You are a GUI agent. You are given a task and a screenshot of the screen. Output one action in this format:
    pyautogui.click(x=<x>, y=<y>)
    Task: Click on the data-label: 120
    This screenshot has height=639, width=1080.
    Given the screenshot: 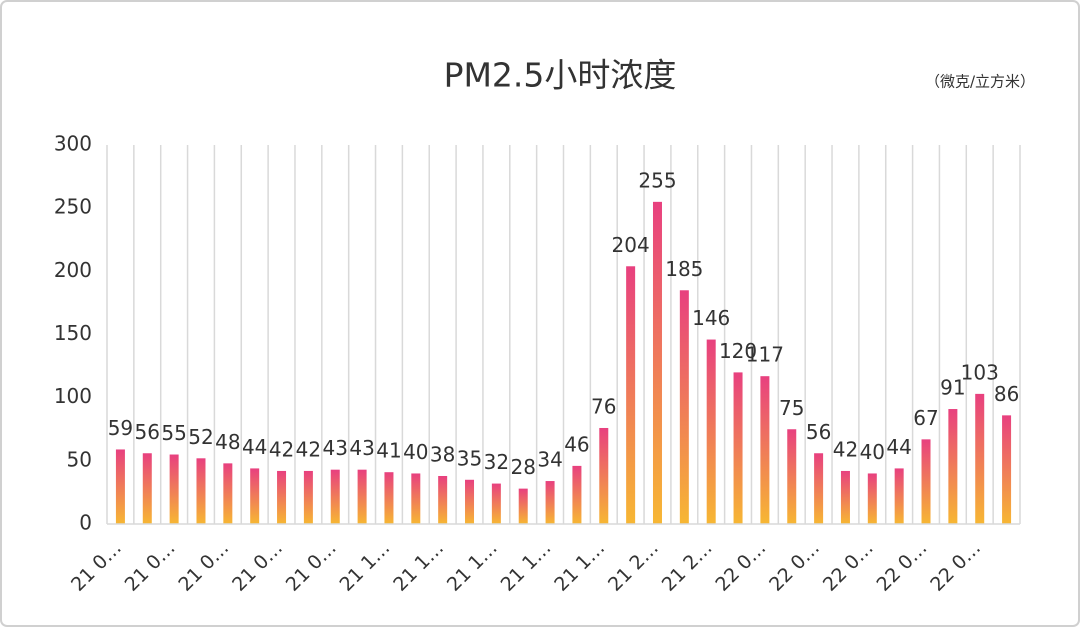 What is the action you would take?
    pyautogui.click(x=738, y=351)
    